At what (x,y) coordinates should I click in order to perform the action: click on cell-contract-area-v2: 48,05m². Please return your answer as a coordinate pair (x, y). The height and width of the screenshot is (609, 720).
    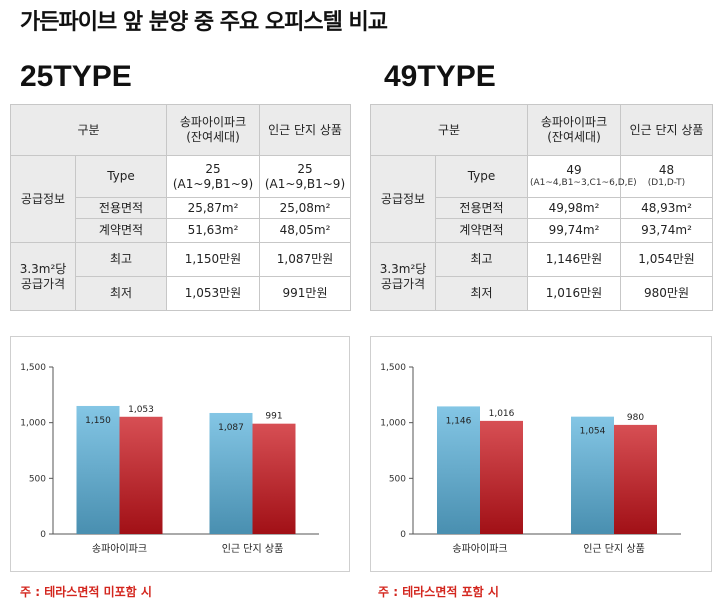
    Looking at the image, I should click on (305, 230).